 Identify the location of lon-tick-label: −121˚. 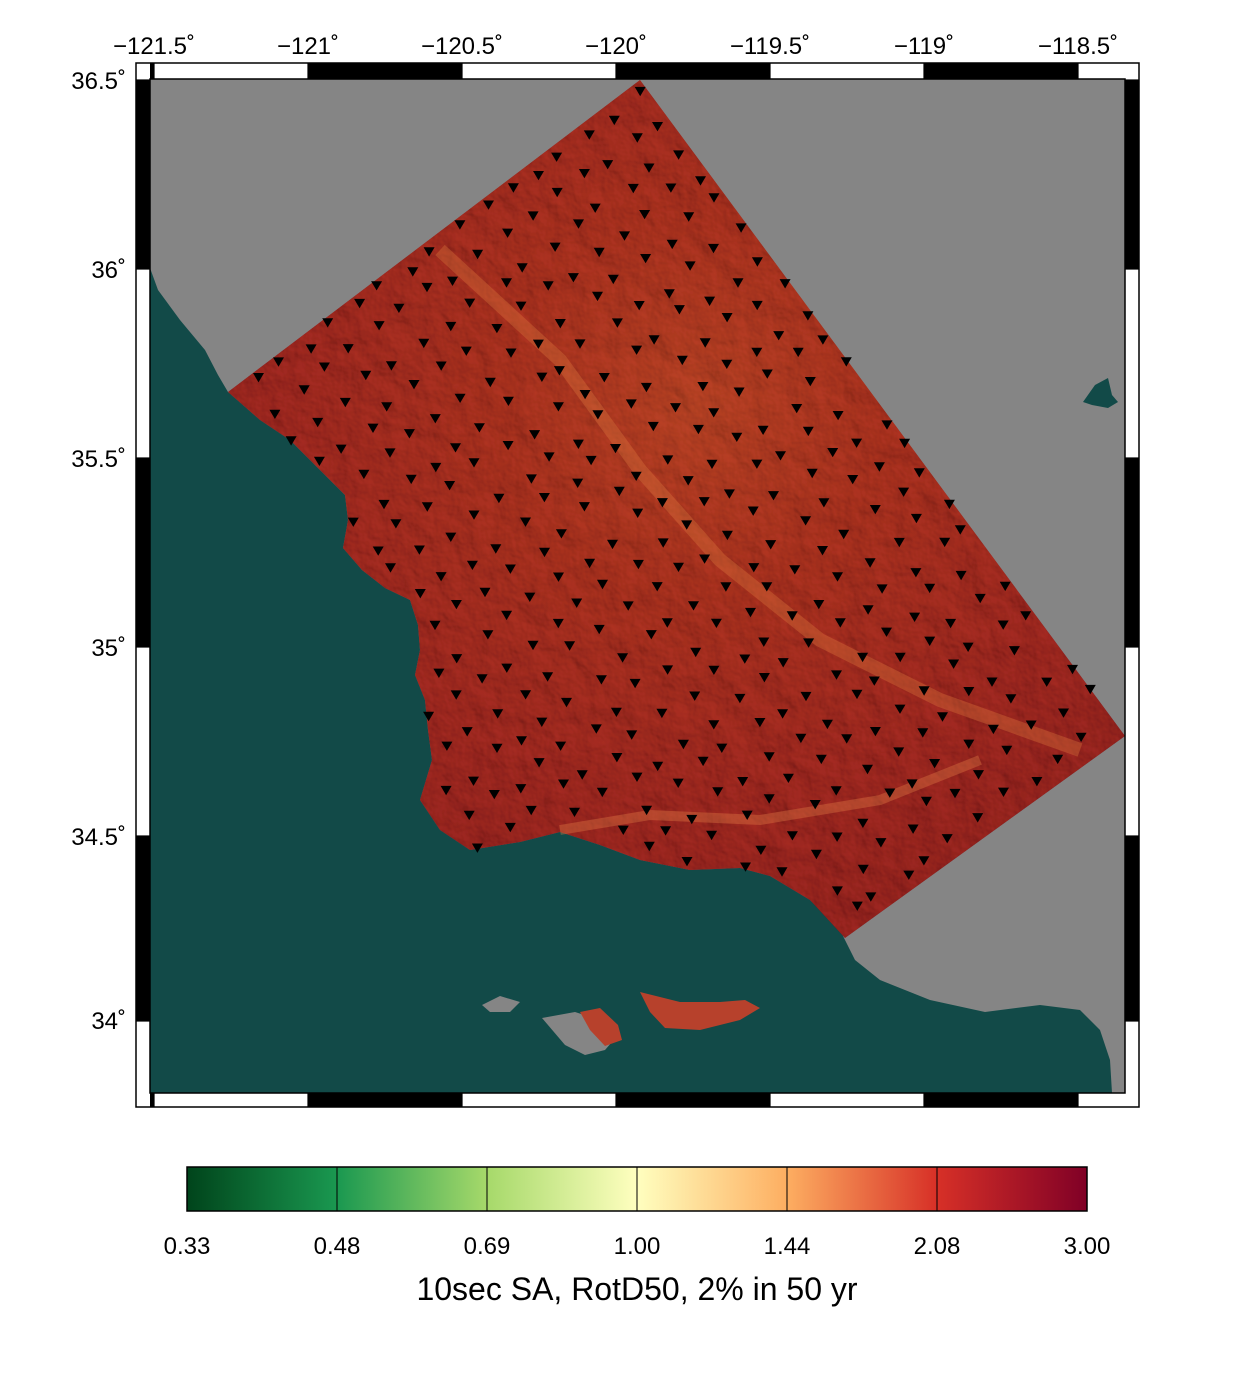
(308, 46).